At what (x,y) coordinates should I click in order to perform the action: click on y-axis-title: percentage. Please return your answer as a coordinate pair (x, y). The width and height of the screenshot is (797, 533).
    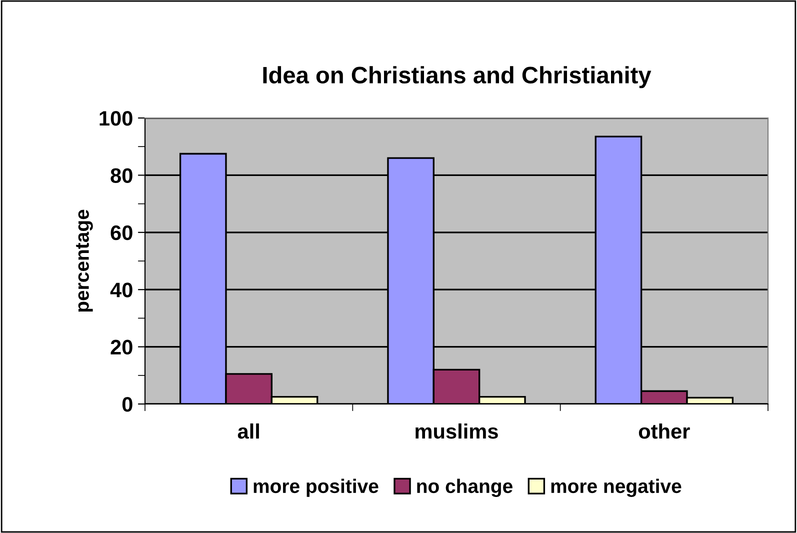
    Looking at the image, I should click on (84, 261).